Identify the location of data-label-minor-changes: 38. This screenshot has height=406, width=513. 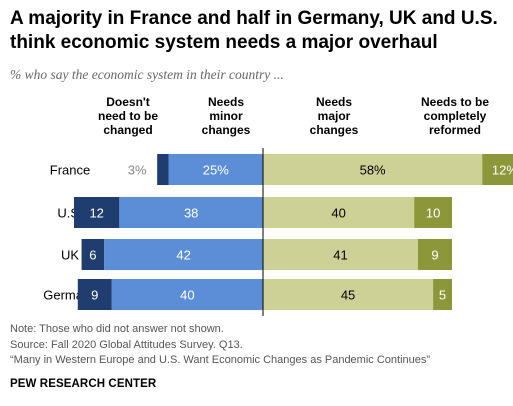
(191, 213).